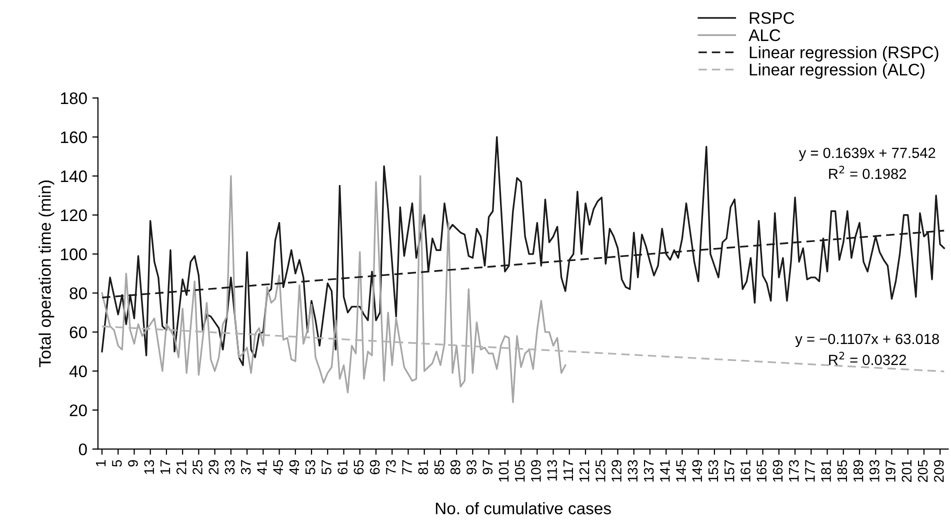 The width and height of the screenshot is (951, 524). Describe the element at coordinates (681, 471) in the screenshot. I see `x-tick-label: 145` at that location.